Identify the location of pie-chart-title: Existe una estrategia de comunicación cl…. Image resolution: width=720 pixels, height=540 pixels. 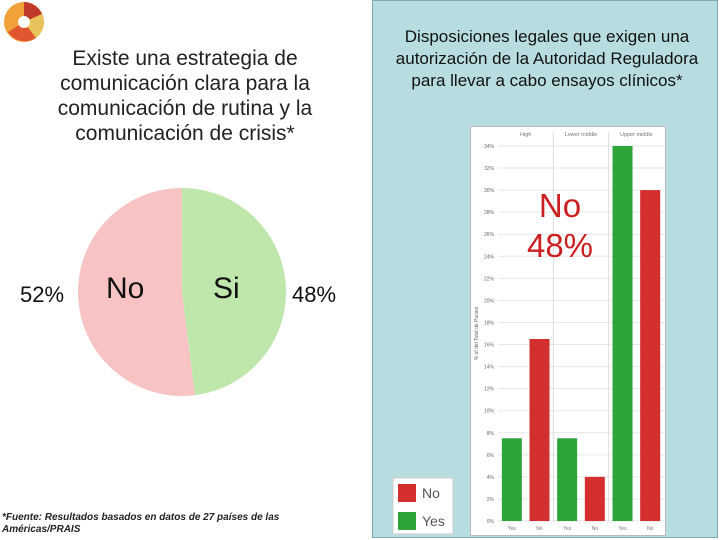
(185, 96).